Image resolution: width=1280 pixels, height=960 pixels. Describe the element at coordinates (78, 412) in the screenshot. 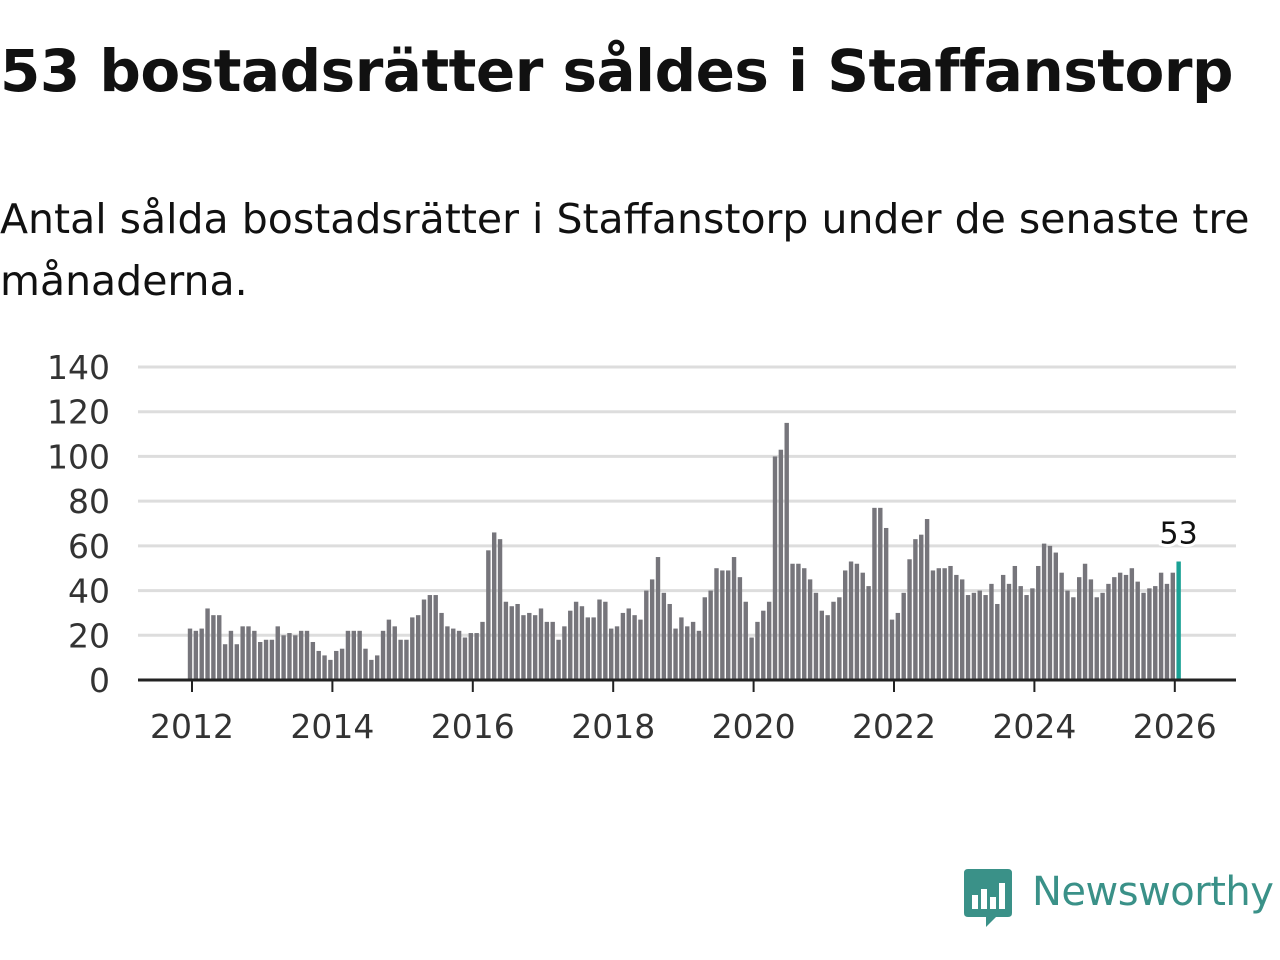

I see `y-tick-label: 120` at that location.